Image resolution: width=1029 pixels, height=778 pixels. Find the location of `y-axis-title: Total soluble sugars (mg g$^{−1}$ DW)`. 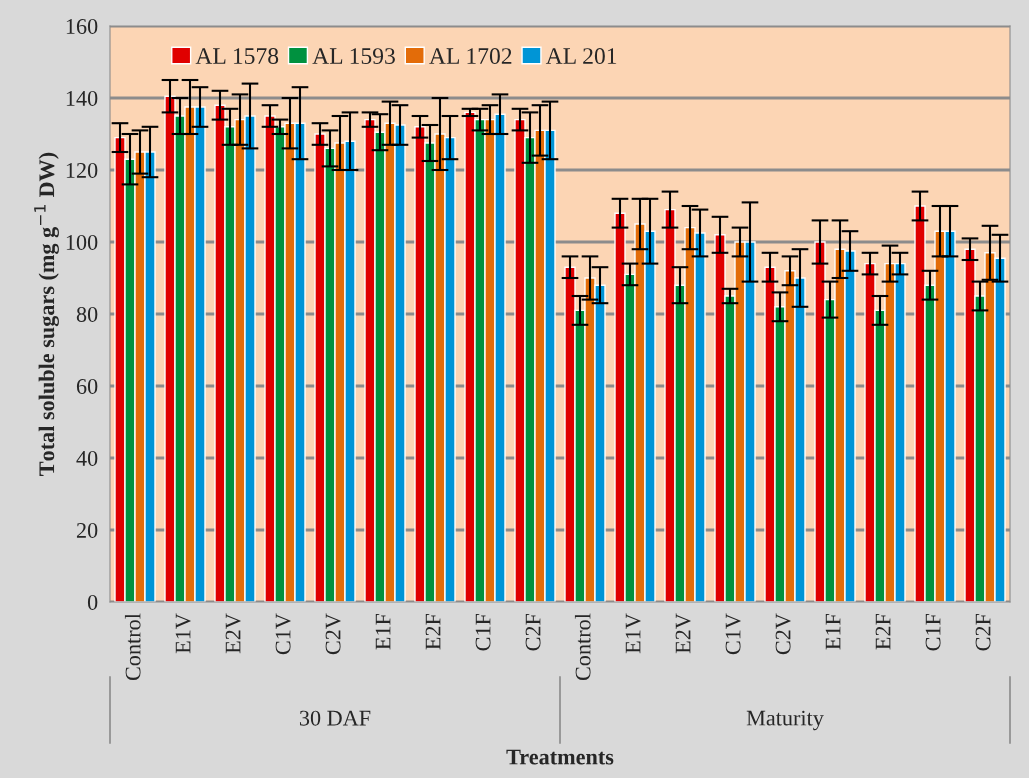

y-axis-title: Total soluble sugars (mg g$^{−1}$ DW) is located at coordinates (46, 314).